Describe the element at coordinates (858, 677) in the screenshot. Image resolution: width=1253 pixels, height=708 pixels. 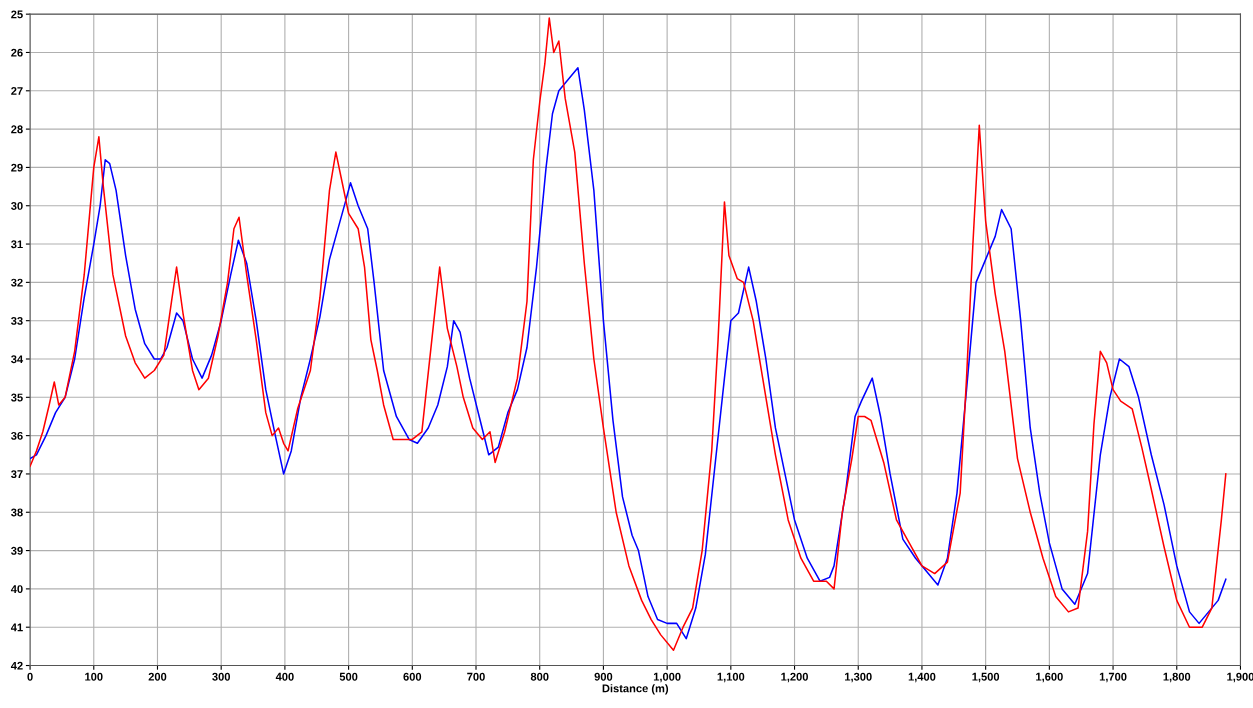
I see `x-tick-label: 1,300` at that location.